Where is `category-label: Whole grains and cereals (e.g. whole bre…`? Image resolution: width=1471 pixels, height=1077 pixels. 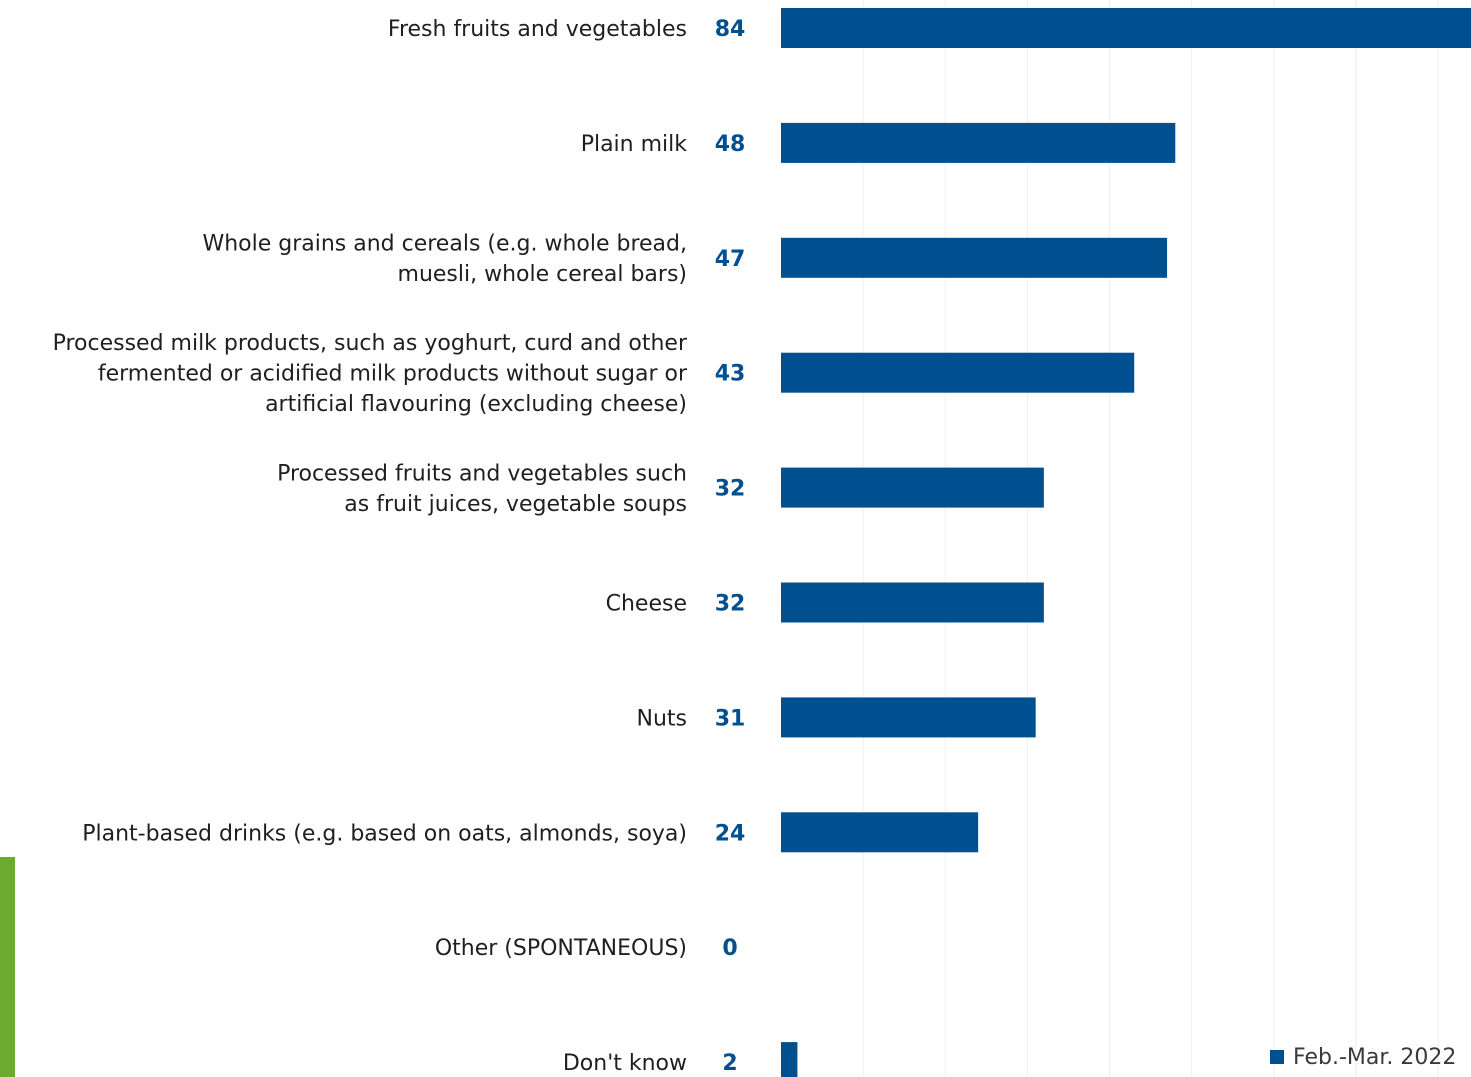
category-label: Whole grains and cereals (e.g. whole bre… is located at coordinates (444, 259).